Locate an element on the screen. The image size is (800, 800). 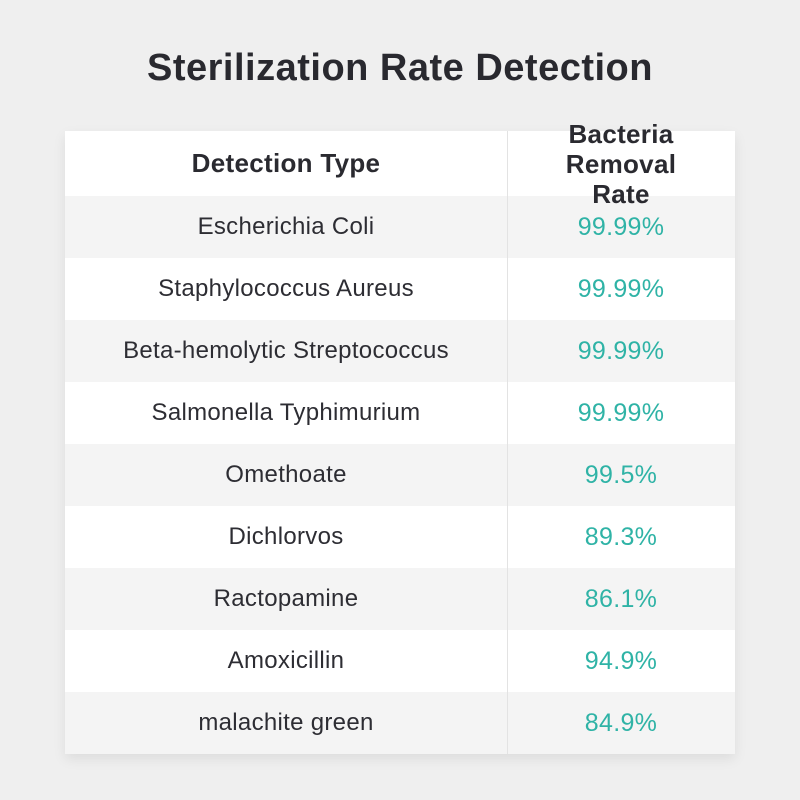
removal-rate-cell: 99.5% is located at coordinates (621, 474).